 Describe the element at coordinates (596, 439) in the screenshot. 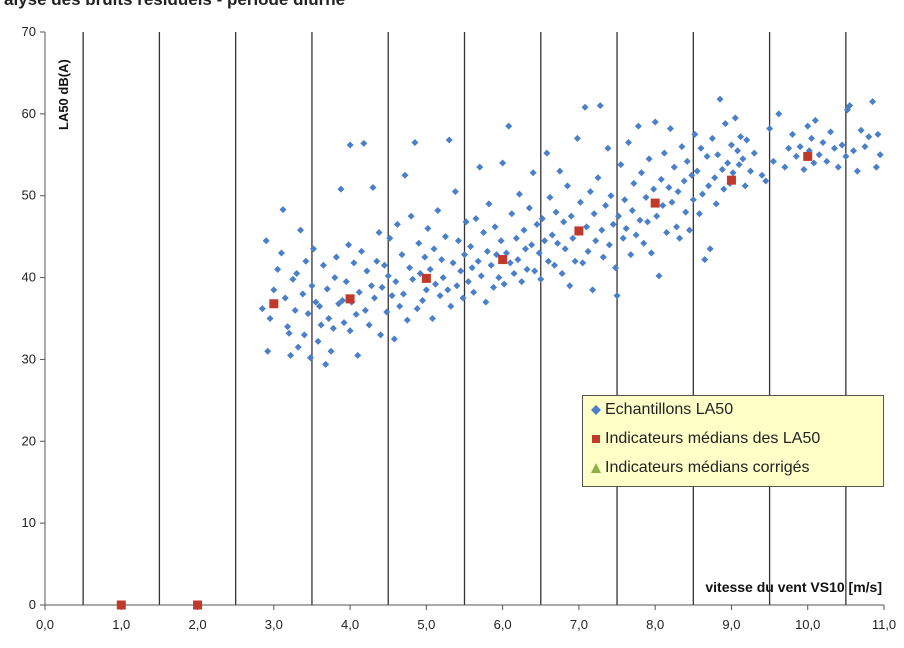

I see `legend-square-marker` at that location.